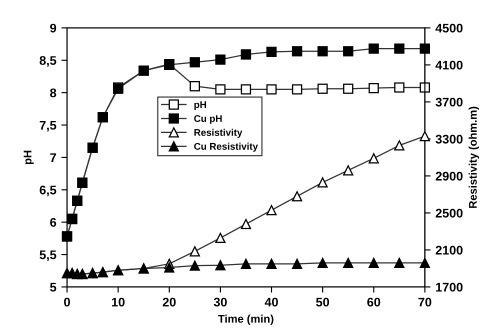  I want to click on y-tick-label: 7, so click(53, 157).